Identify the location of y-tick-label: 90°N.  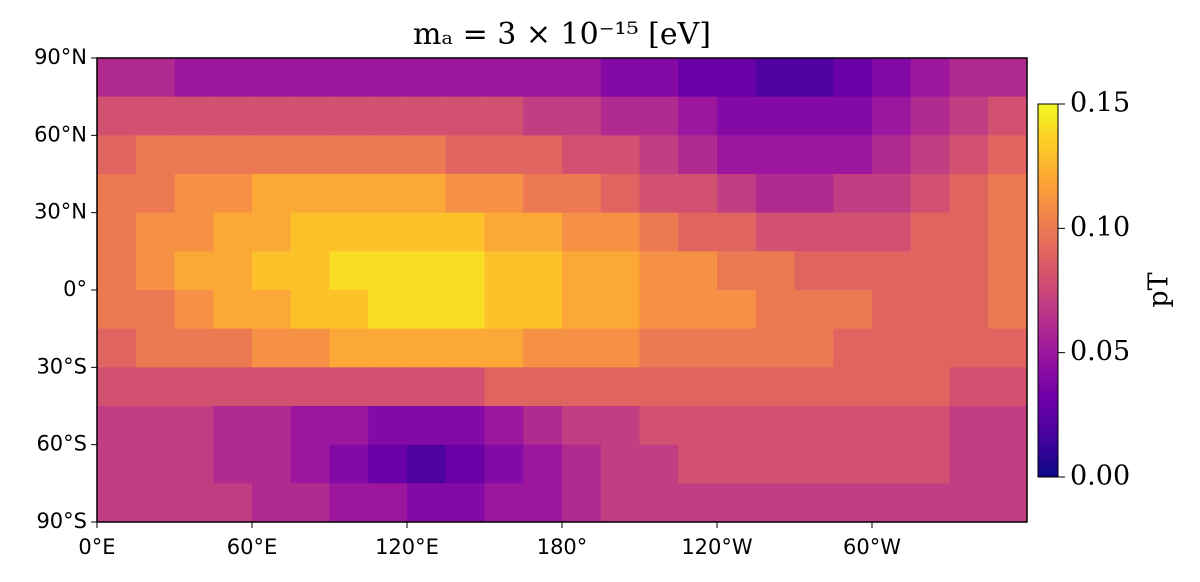
(60, 57).